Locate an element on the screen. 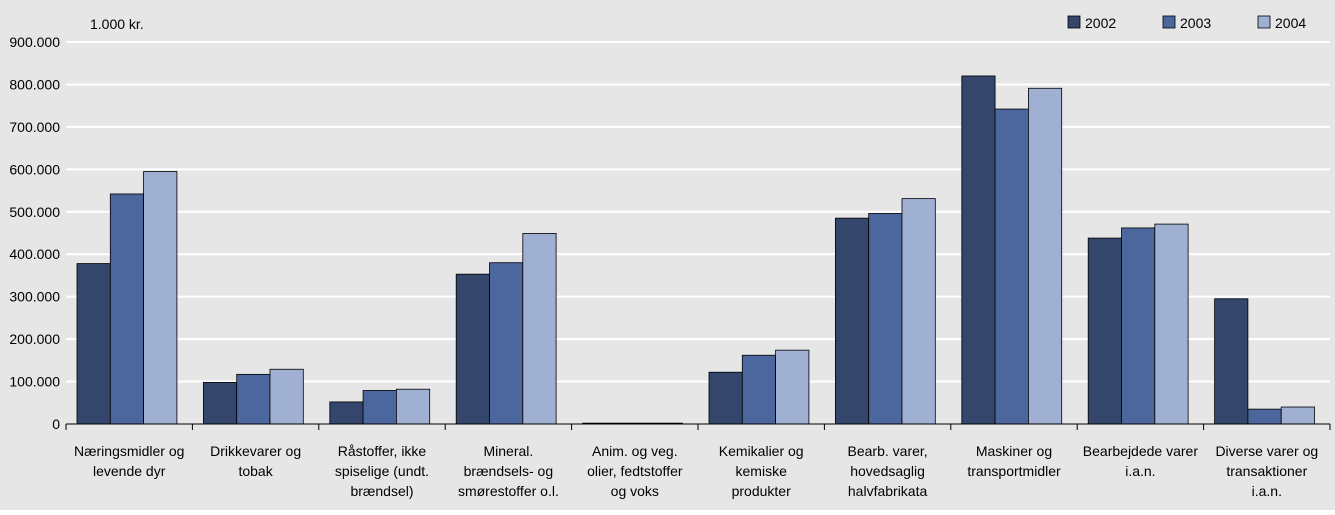 This screenshot has width=1335, height=515. x-category-label: Bearb. varer, hovedsaglig halvfabrikata is located at coordinates (888, 471).